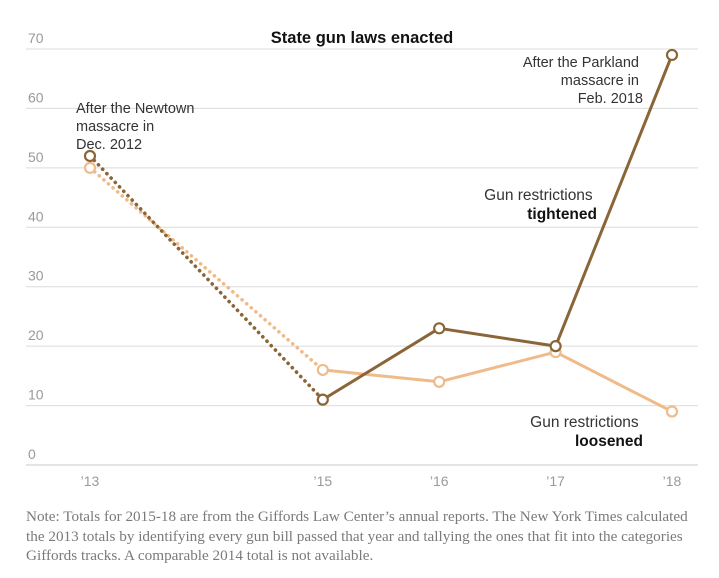 The image size is (719, 578). Describe the element at coordinates (381, 376) in the screenshot. I see `line-segment-loosened-2015-2016` at that location.